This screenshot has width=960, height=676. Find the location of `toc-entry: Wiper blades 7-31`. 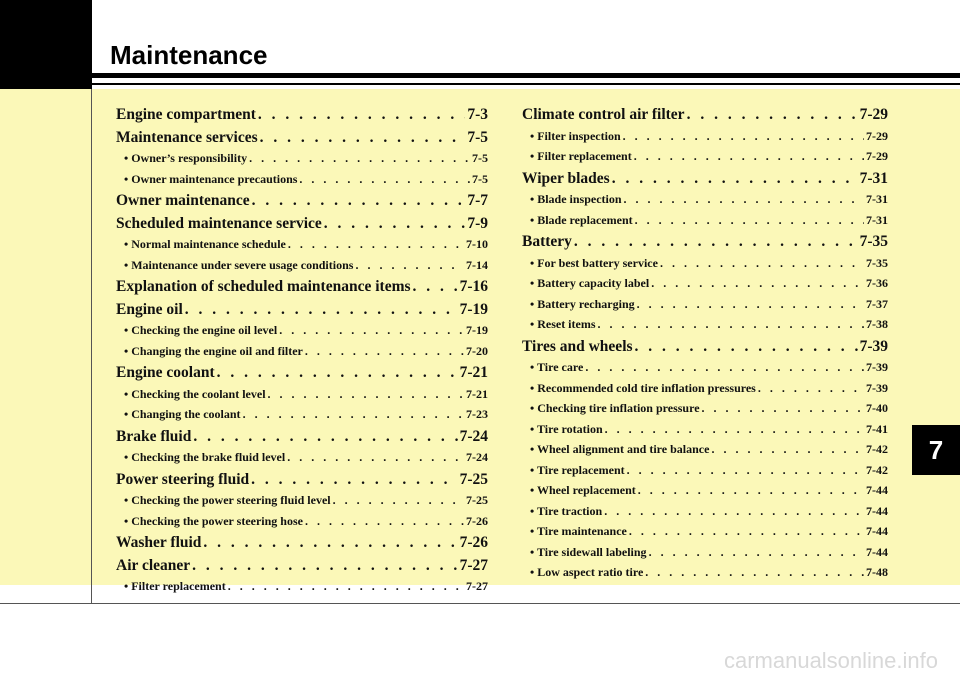

toc-entry: Wiper blades 7-31 is located at coordinates (705, 181).